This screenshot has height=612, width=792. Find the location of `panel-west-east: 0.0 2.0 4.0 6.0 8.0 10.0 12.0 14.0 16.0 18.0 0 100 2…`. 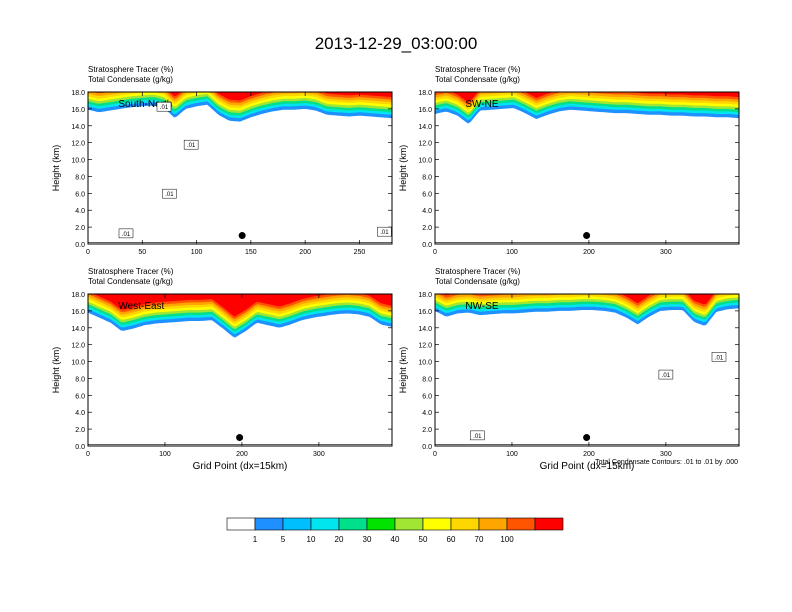

panel-west-east: 0.0 2.0 4.0 6.0 8.0 10.0 12.0 14.0 16.0 18.0 0 100 2… is located at coordinates (222, 369).